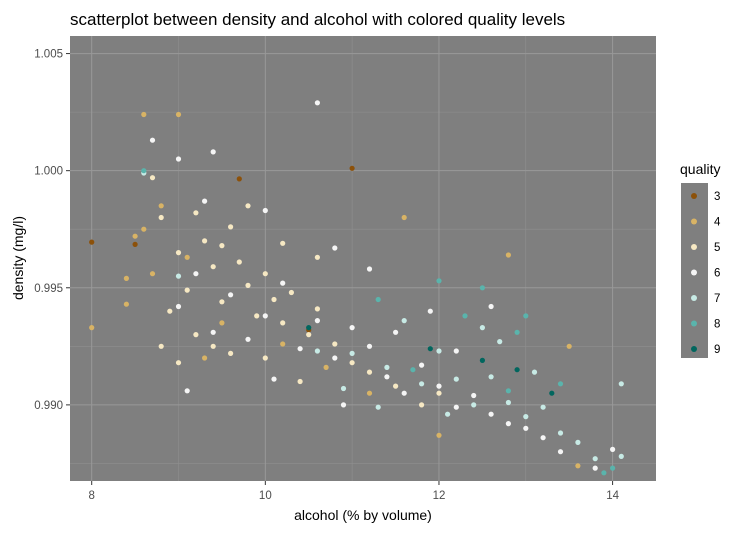 This screenshot has height=537, width=734. Describe the element at coordinates (48, 172) in the screenshot. I see `y-tick-label-2: 1.000` at that location.